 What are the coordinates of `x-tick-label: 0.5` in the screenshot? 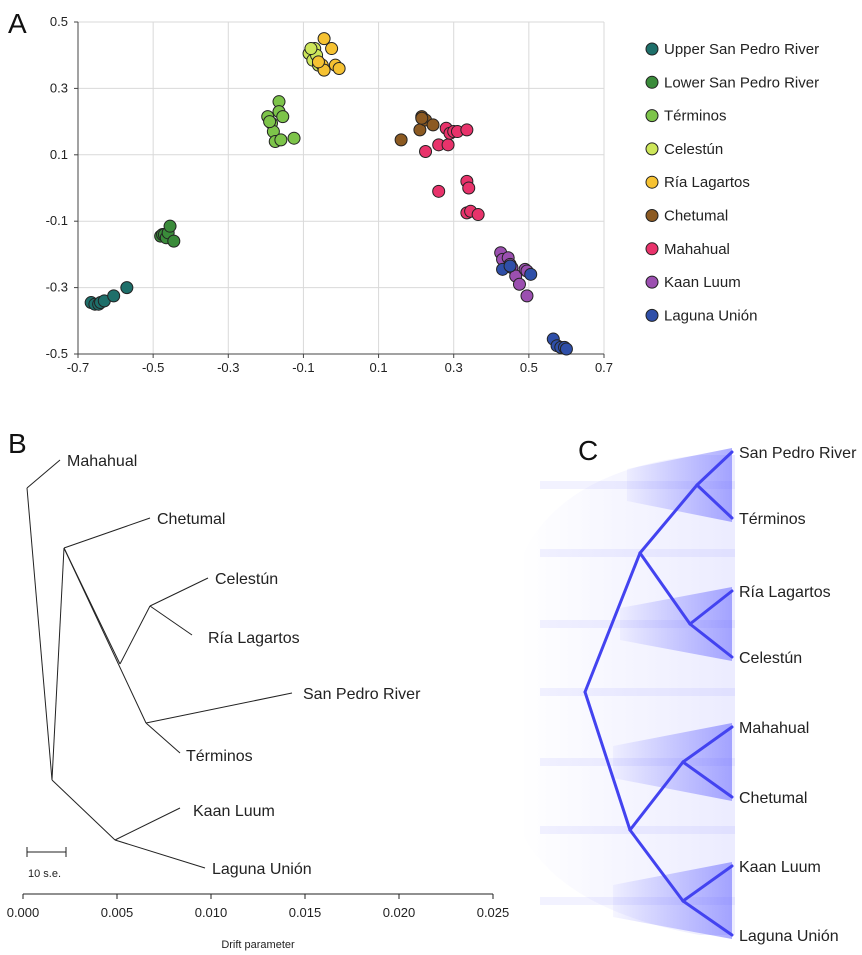 It's located at (529, 367).